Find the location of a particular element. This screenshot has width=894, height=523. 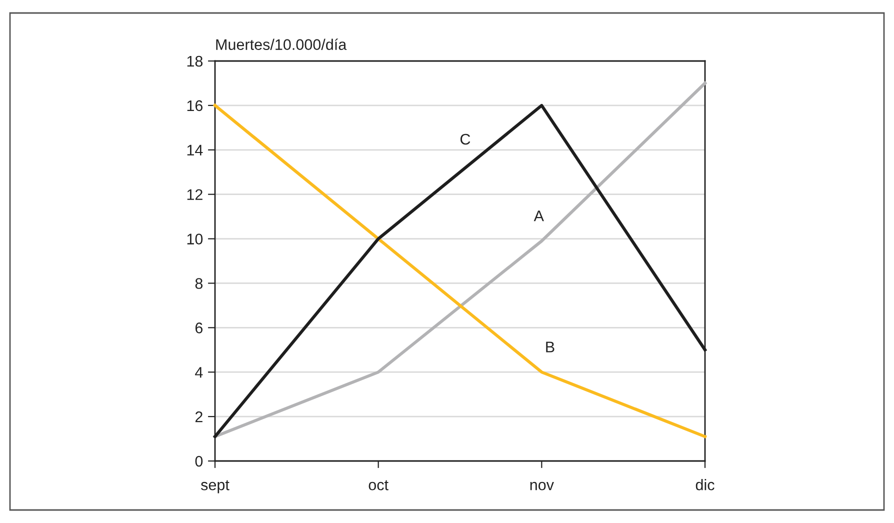

y-tick-label: 8 is located at coordinates (199, 283).